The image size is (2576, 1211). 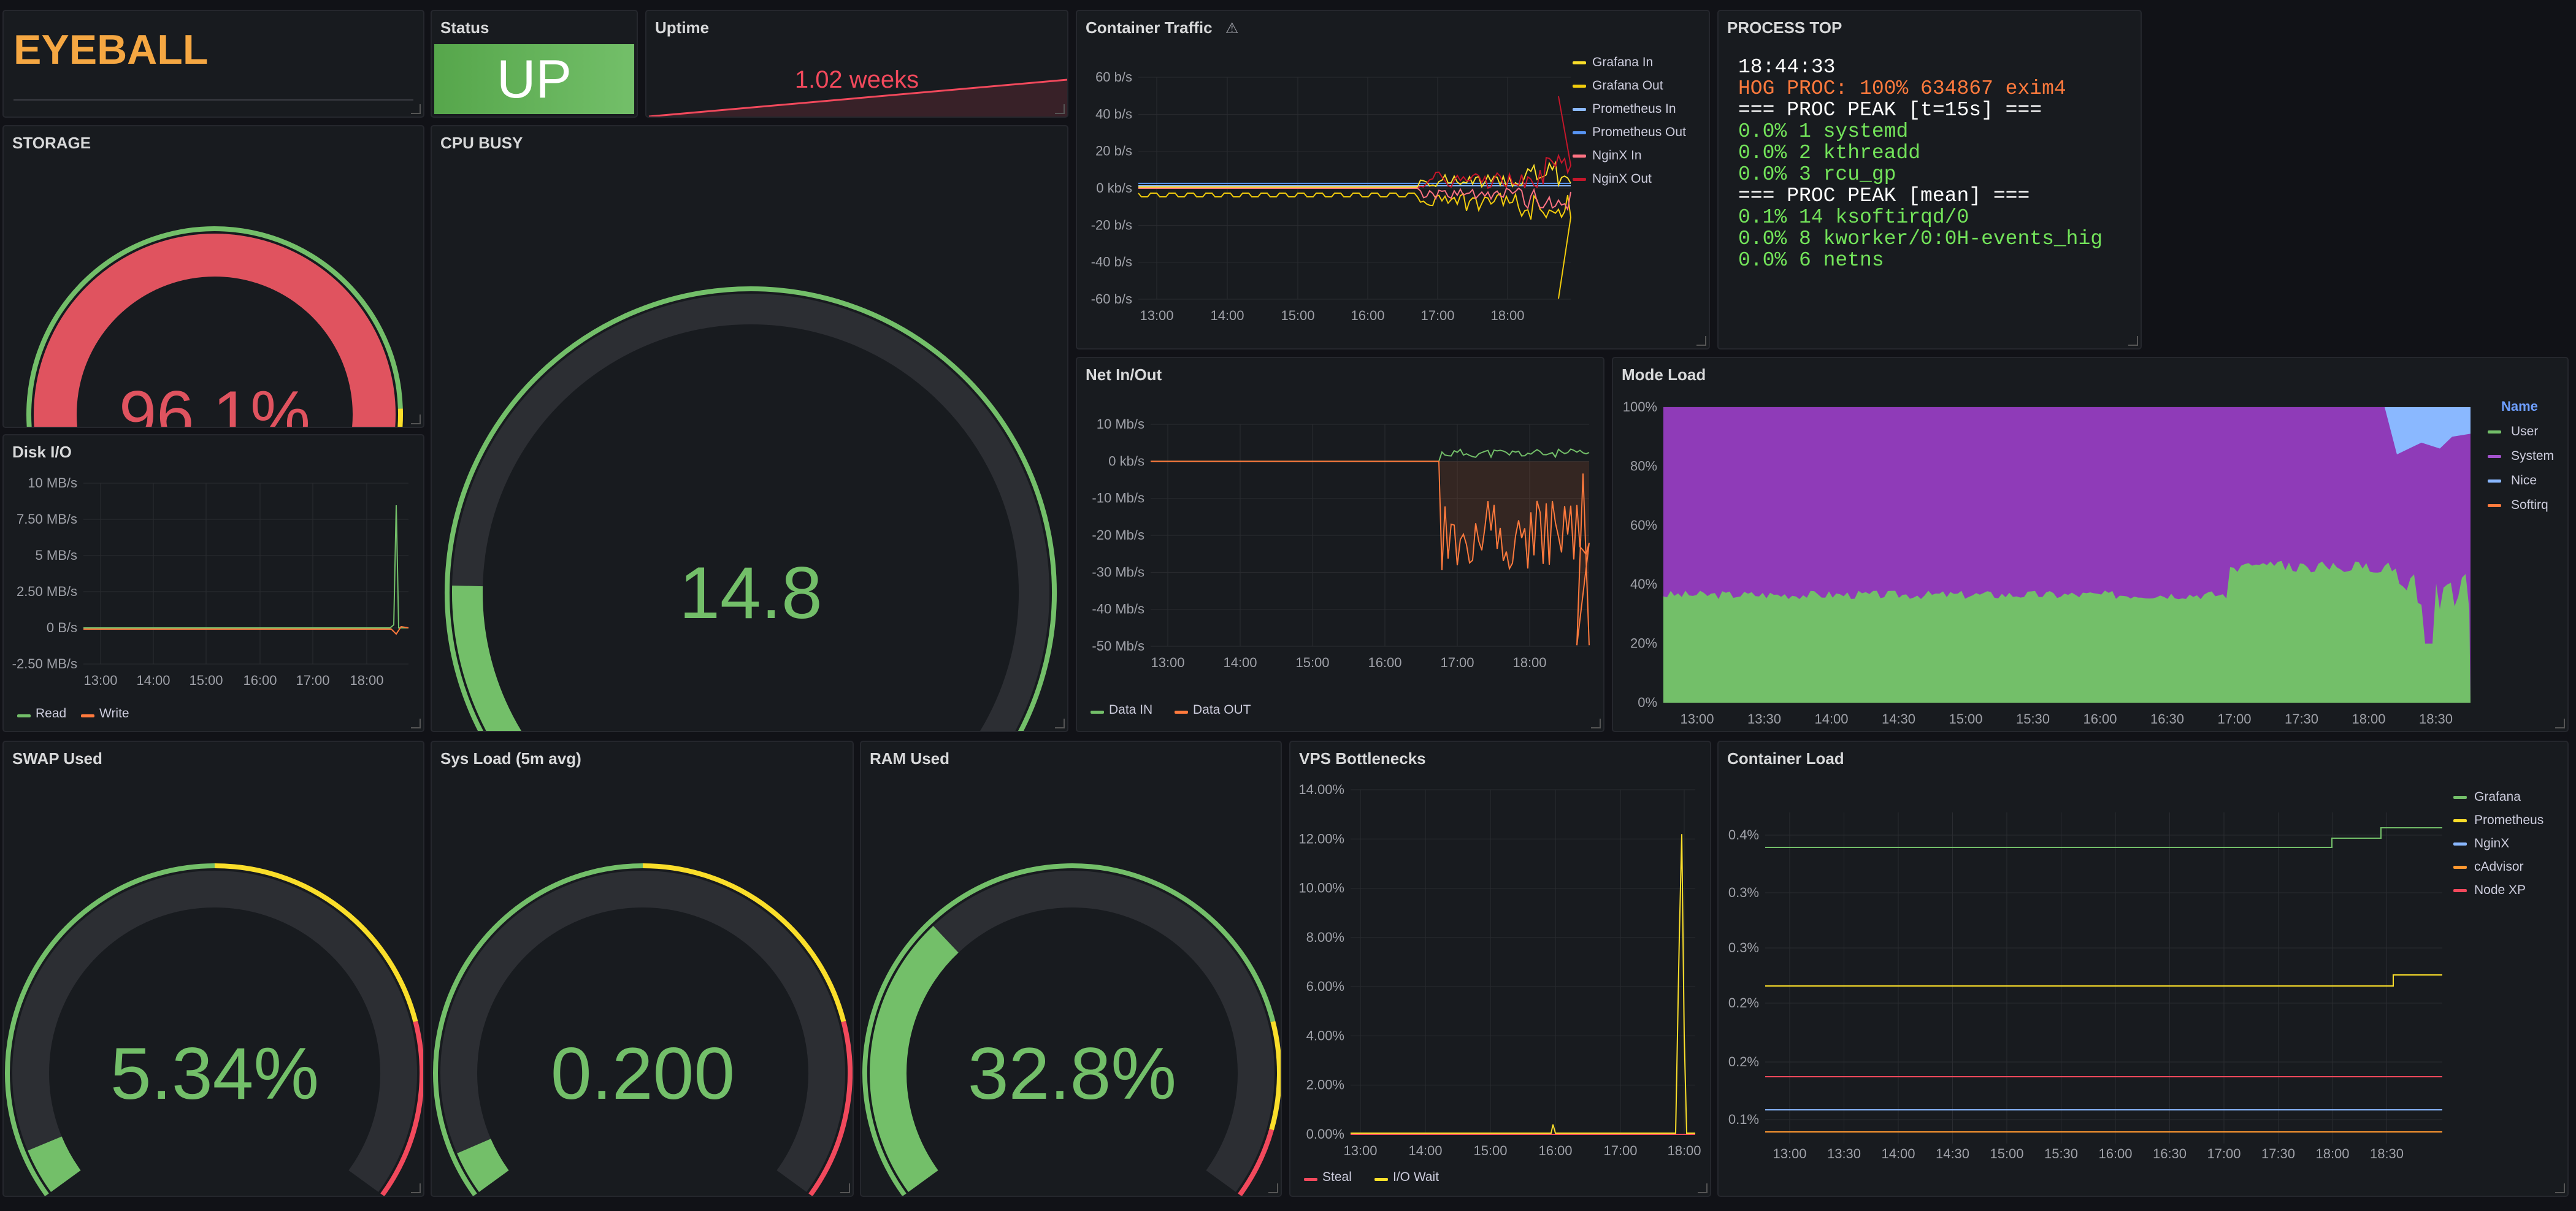 I want to click on sysload-panel: Sys Load (5m avg) 0.200, so click(x=642, y=969).